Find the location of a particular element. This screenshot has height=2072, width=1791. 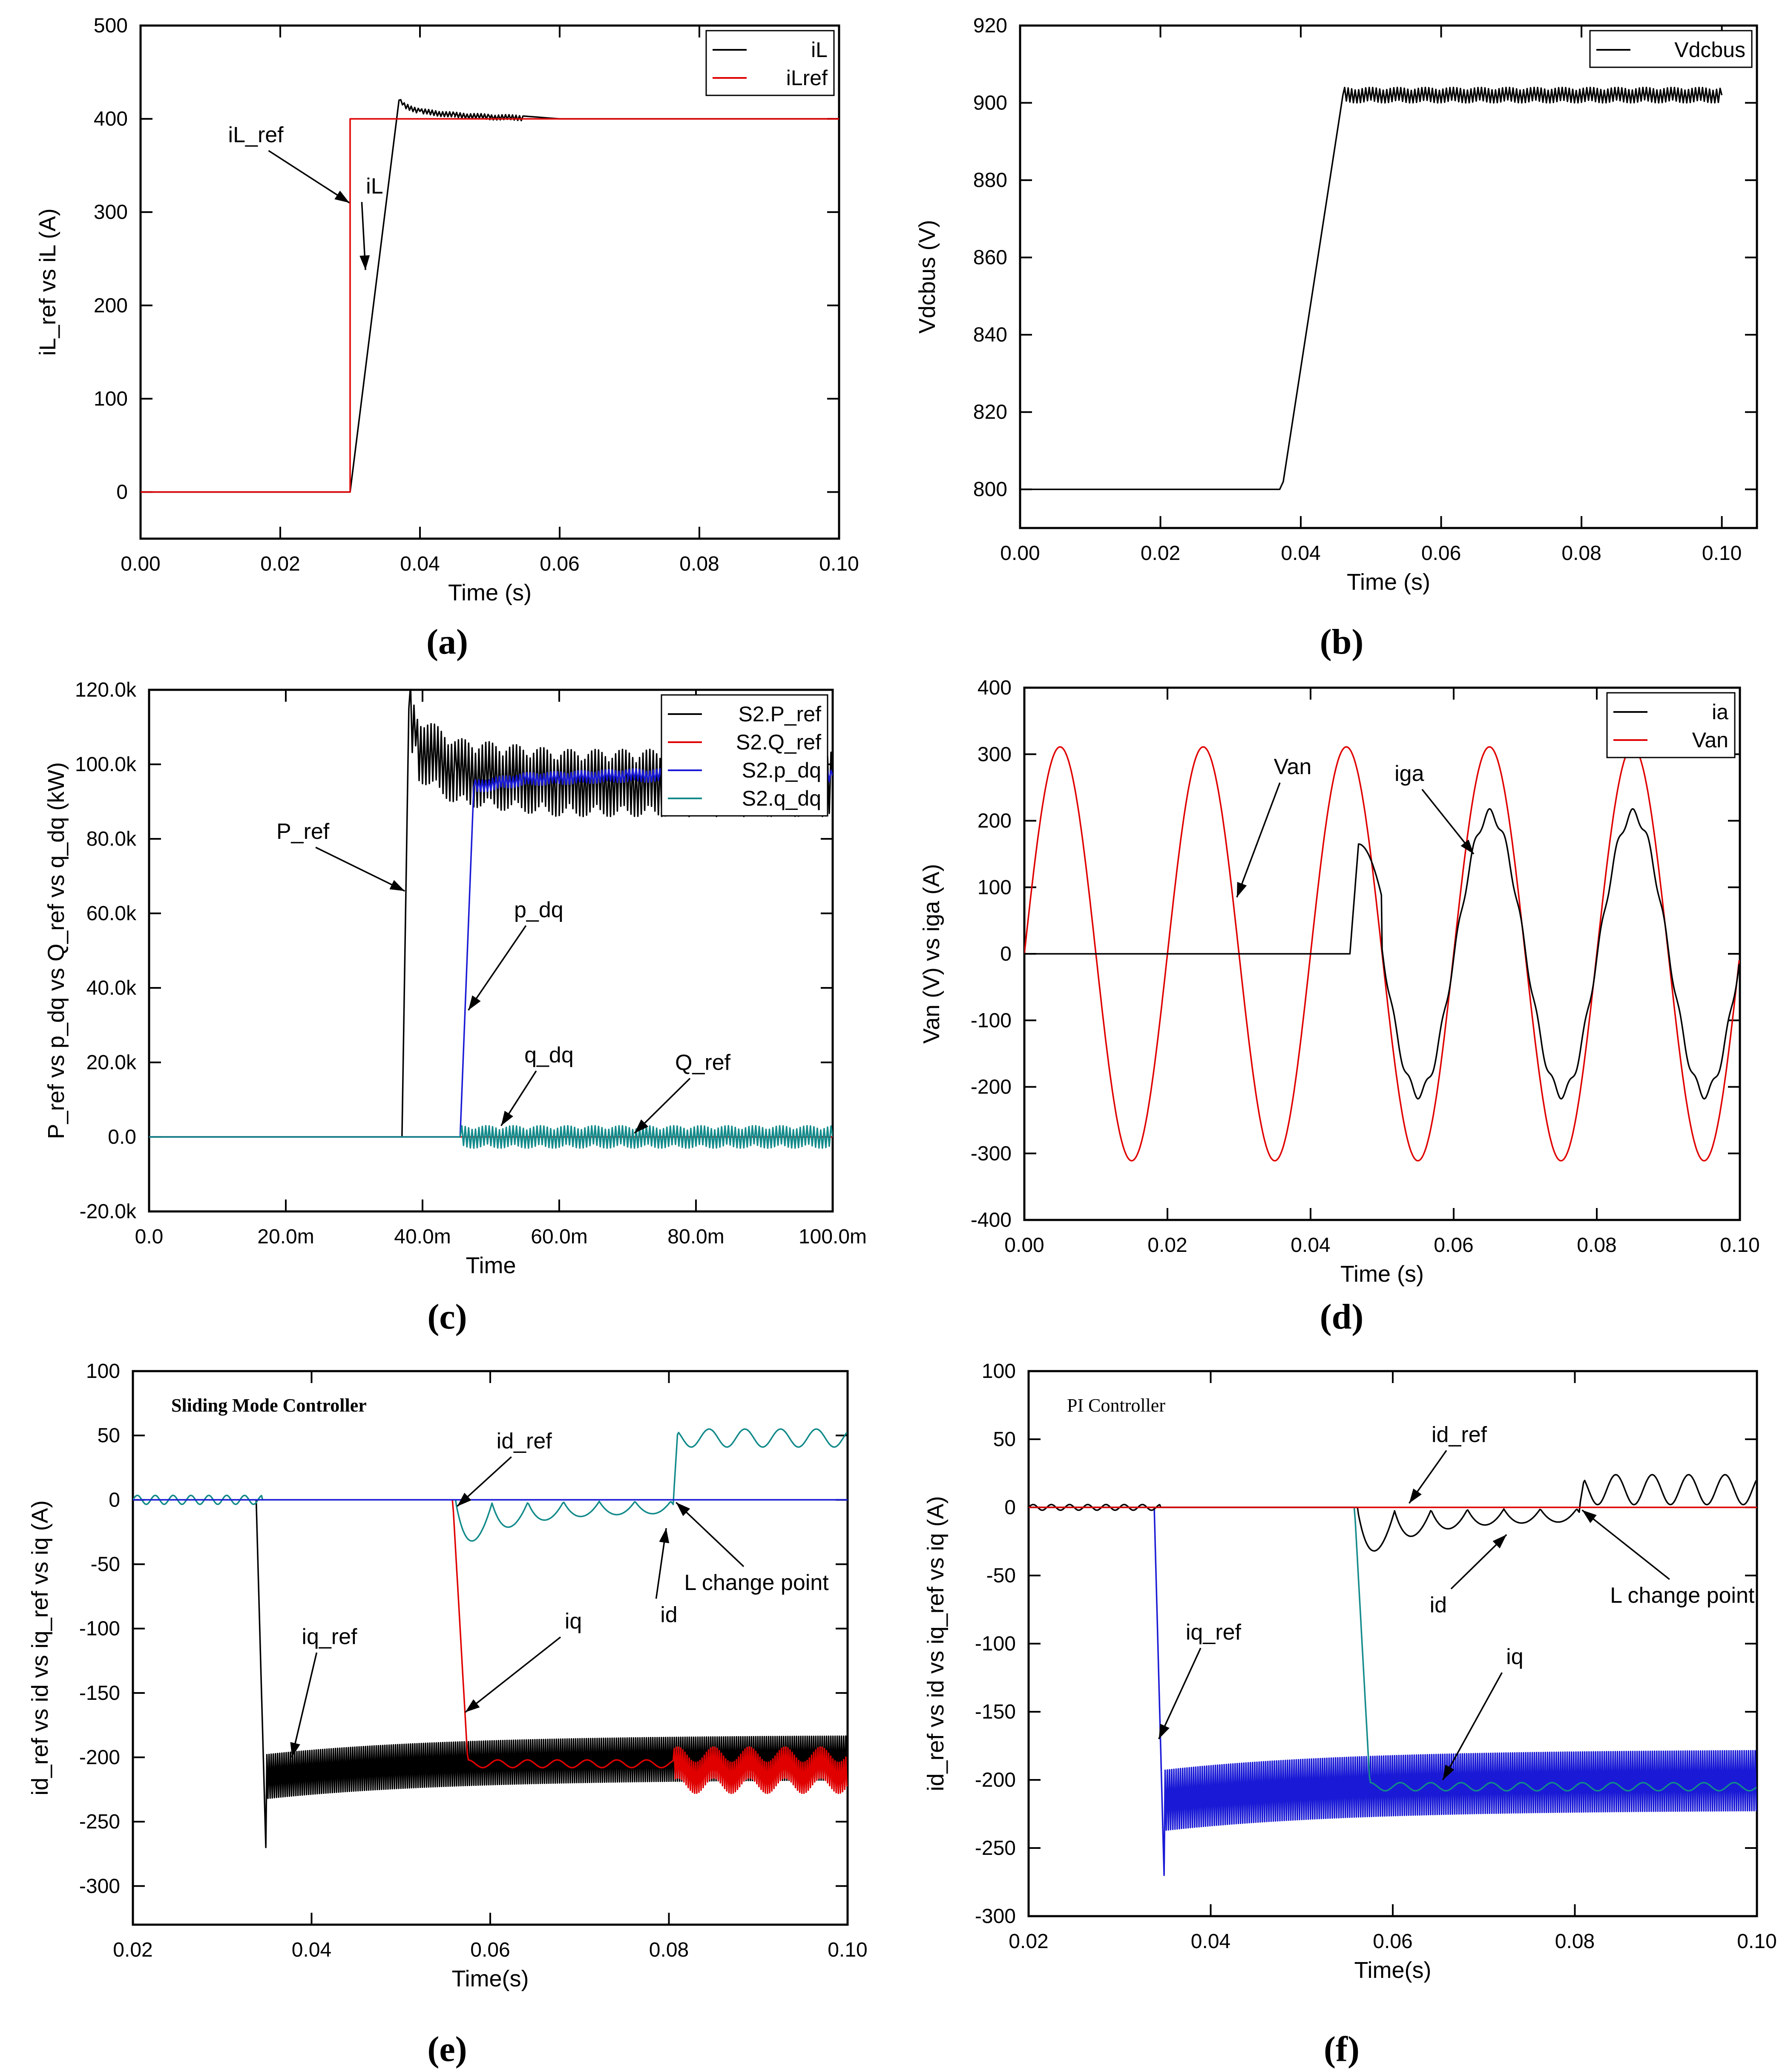

y-tick-label: -50 is located at coordinates (1001, 1575).